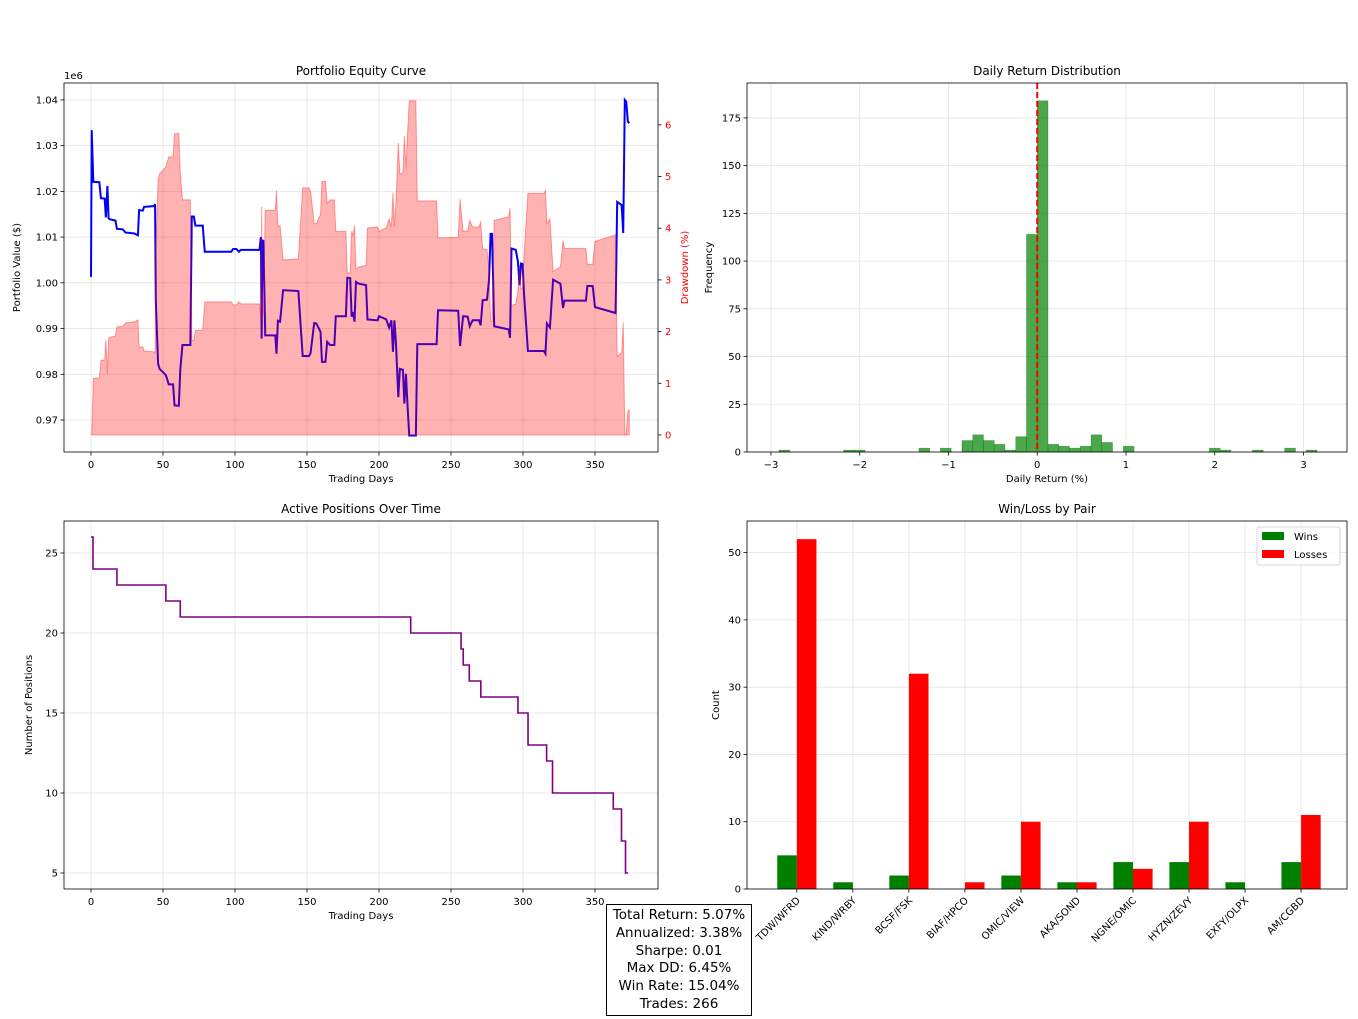 Image resolution: width=1358 pixels, height=1019 pixels. I want to click on category-label: BIAF/HPCO, so click(948, 918).